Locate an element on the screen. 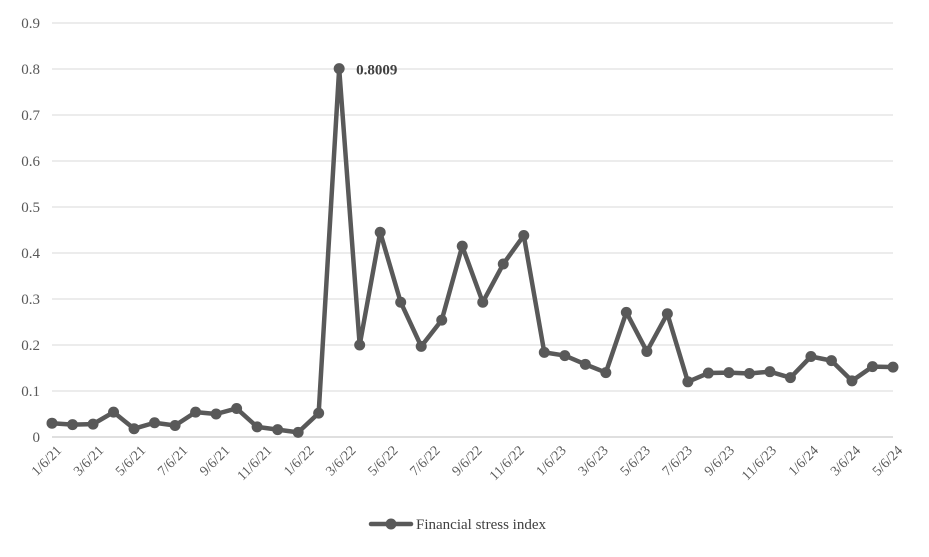 Image resolution: width=929 pixels, height=557 pixels. x-tick-label: 5/6/21 is located at coordinates (131, 461).